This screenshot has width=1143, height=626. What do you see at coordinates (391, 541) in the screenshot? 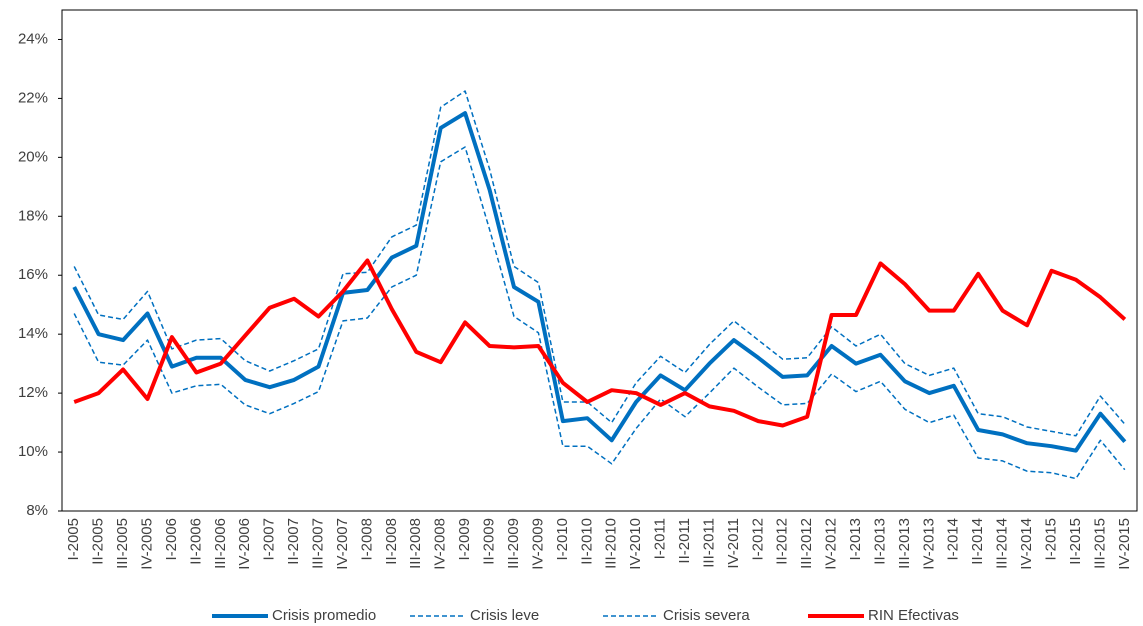
I see `x-tick-label: II-2008` at bounding box center [391, 541].